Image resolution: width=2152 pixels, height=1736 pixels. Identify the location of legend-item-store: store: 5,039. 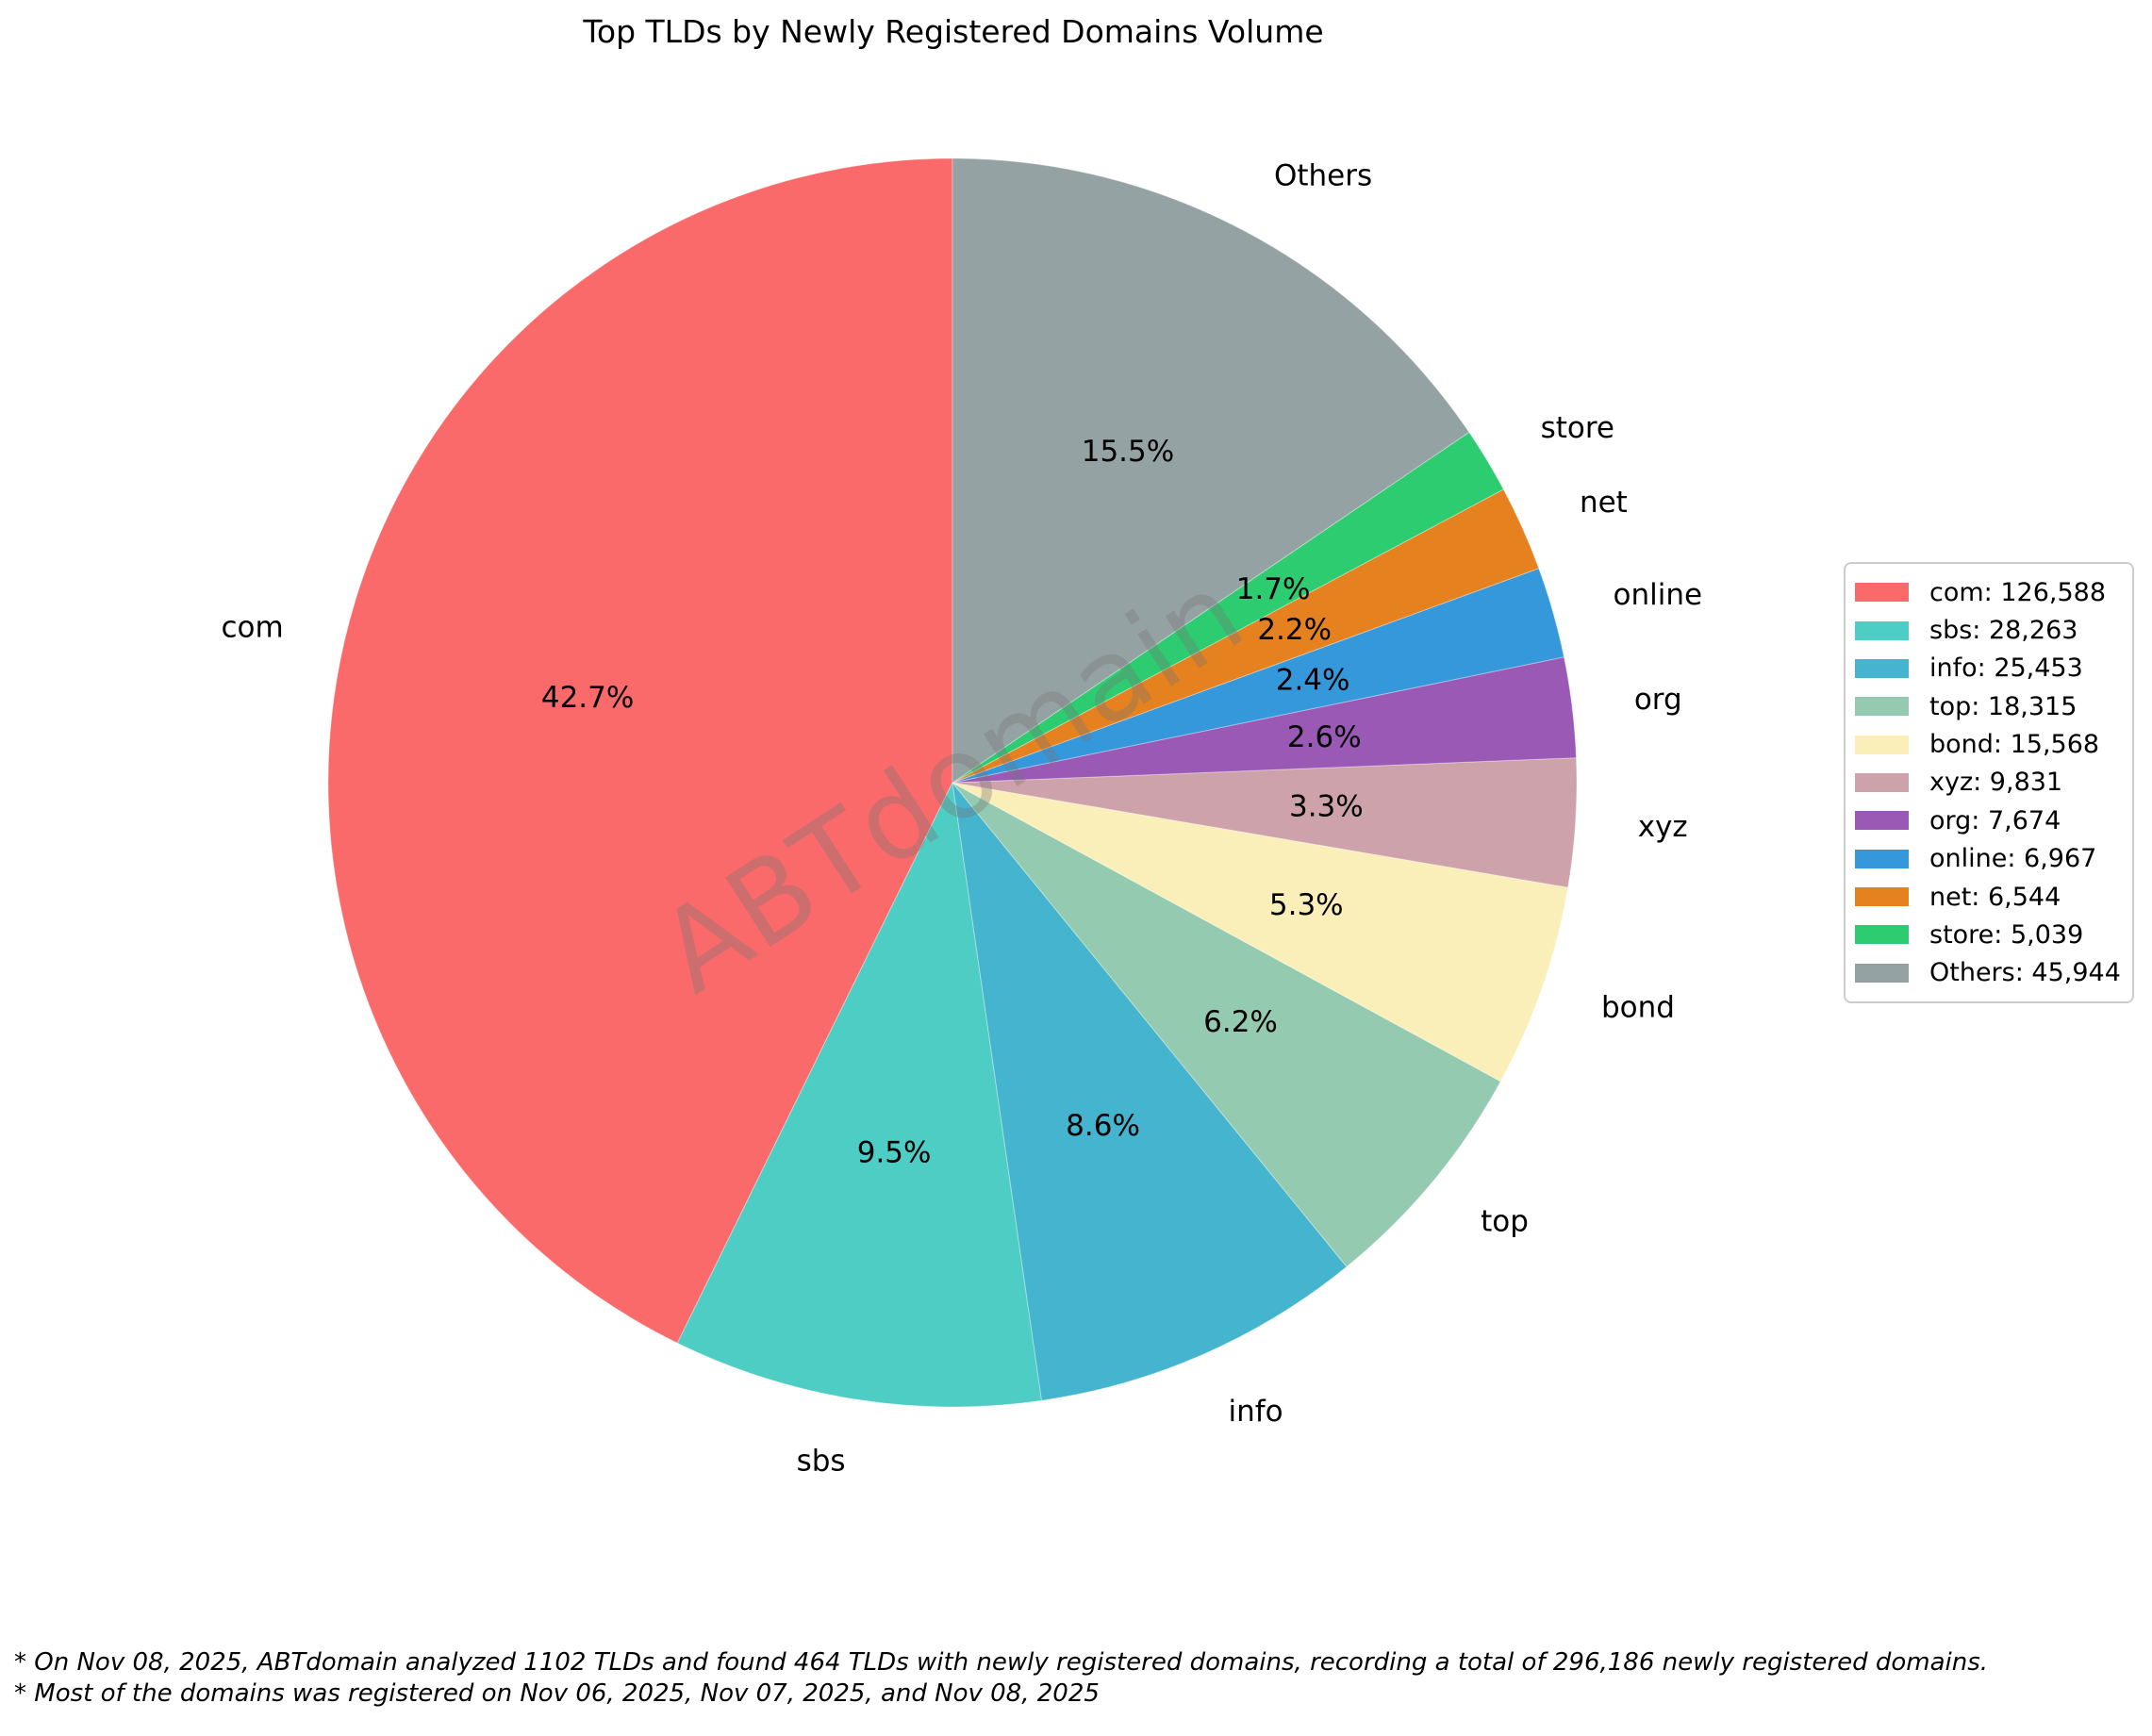
(1989, 935).